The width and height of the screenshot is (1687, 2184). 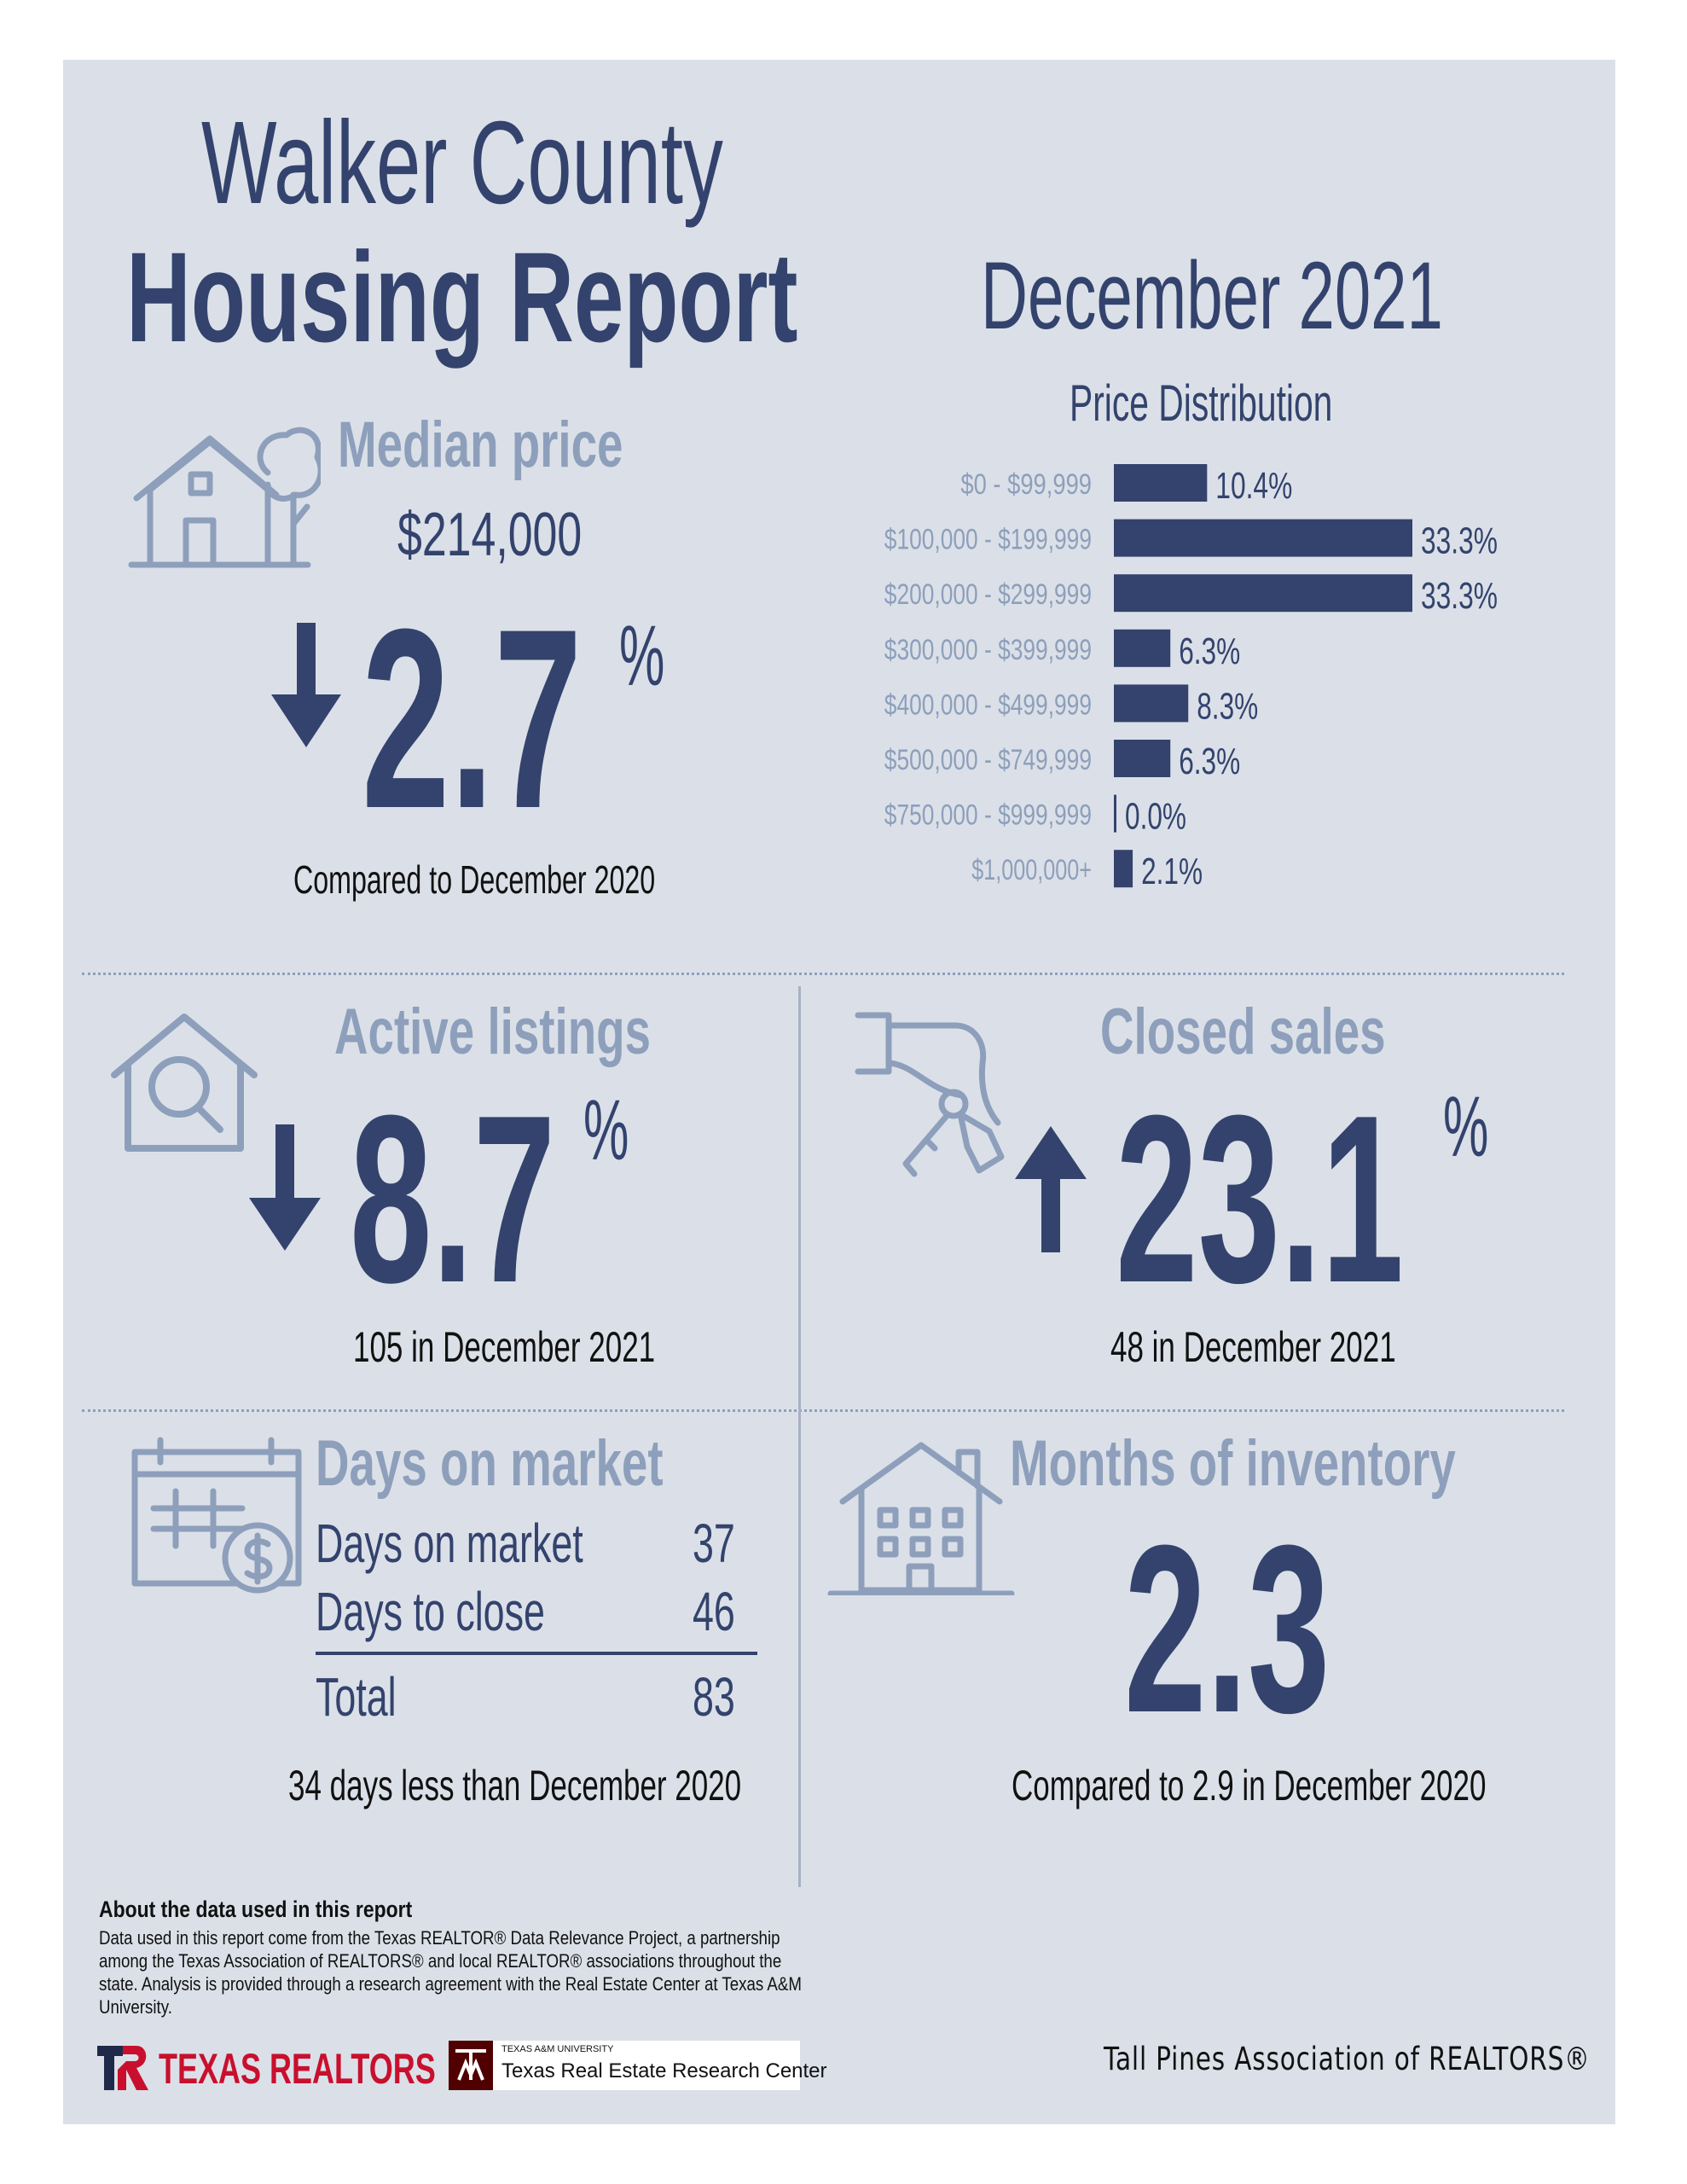 What do you see at coordinates (256, 1909) in the screenshot?
I see `about-title: About the data used in this report` at bounding box center [256, 1909].